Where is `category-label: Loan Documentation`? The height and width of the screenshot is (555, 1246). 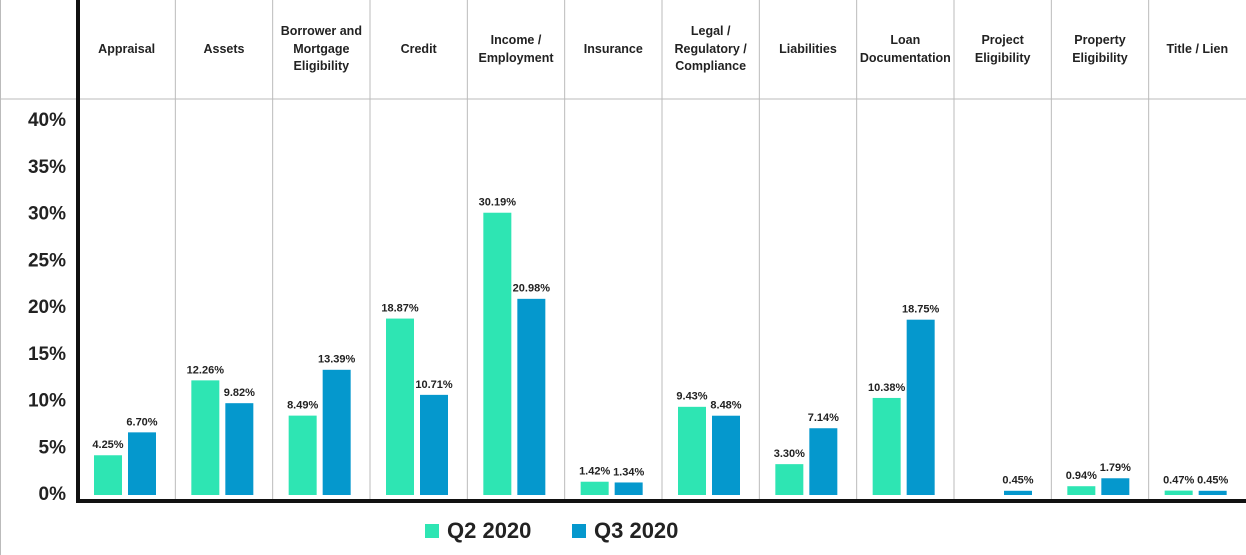
category-label: Loan Documentation is located at coordinates (905, 49).